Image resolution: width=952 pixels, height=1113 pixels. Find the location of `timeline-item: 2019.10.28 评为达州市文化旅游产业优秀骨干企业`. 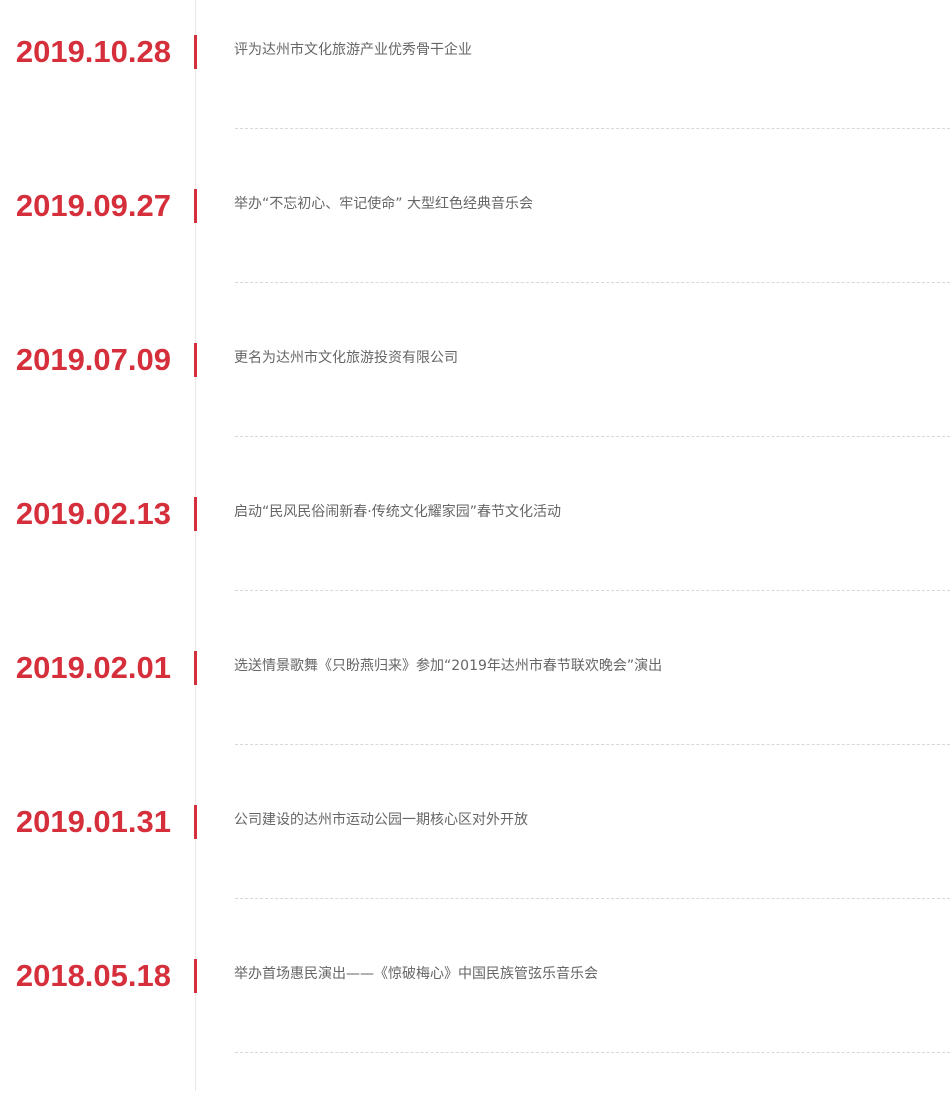

timeline-item: 2019.10.28 评为达州市文化旅游产业优秀骨干企业 is located at coordinates (476, 112).